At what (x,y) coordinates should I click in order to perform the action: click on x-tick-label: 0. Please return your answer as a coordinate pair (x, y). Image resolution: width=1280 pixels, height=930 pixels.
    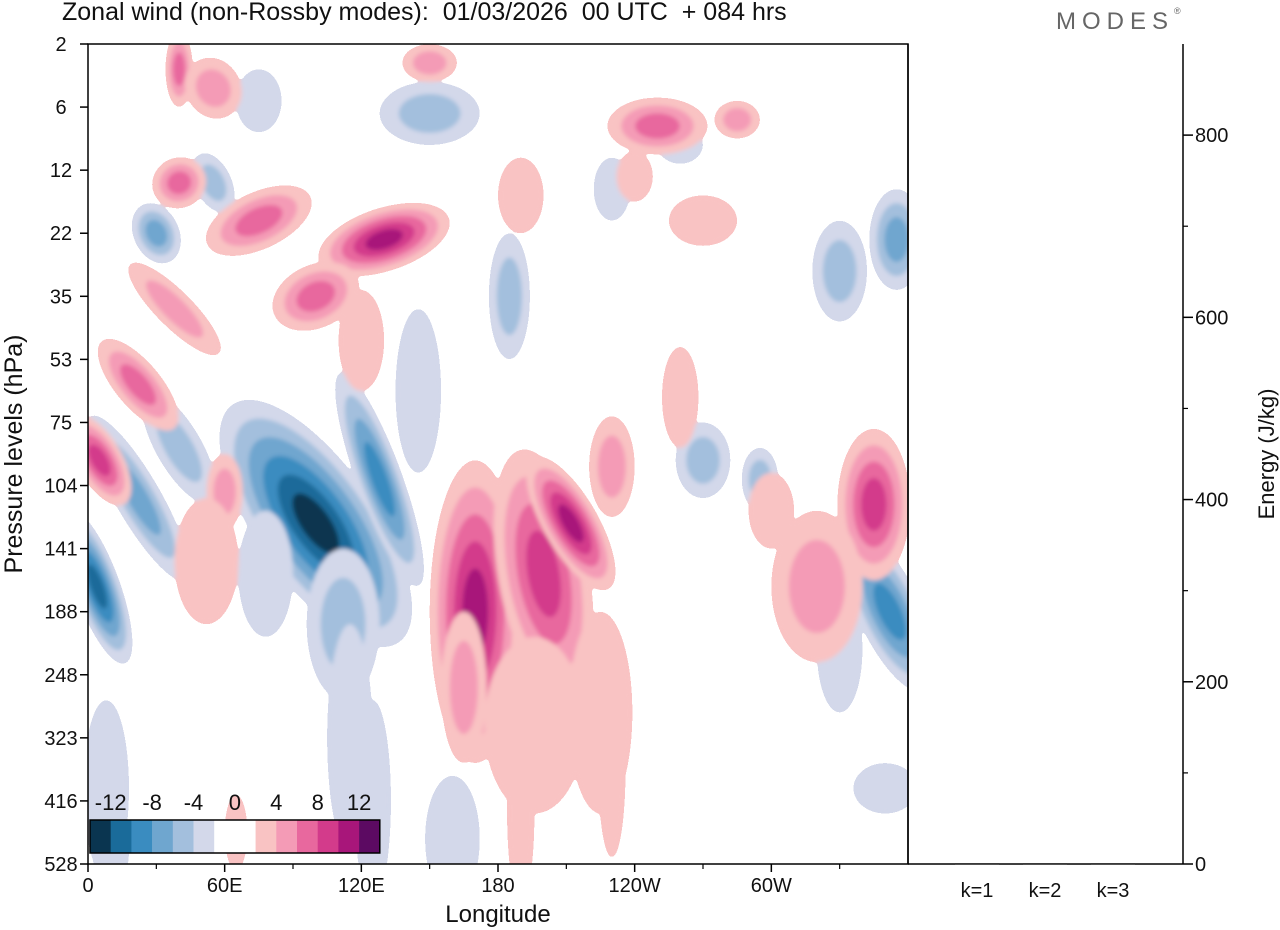
    Looking at the image, I should click on (87, 886).